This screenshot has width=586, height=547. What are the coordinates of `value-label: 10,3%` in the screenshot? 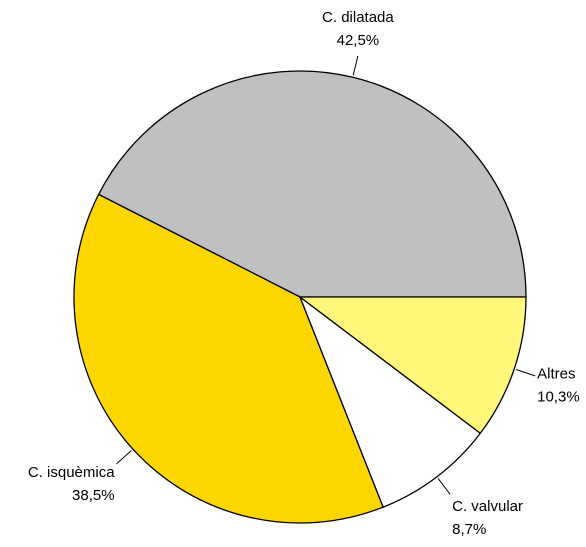 It's located at (558, 396).